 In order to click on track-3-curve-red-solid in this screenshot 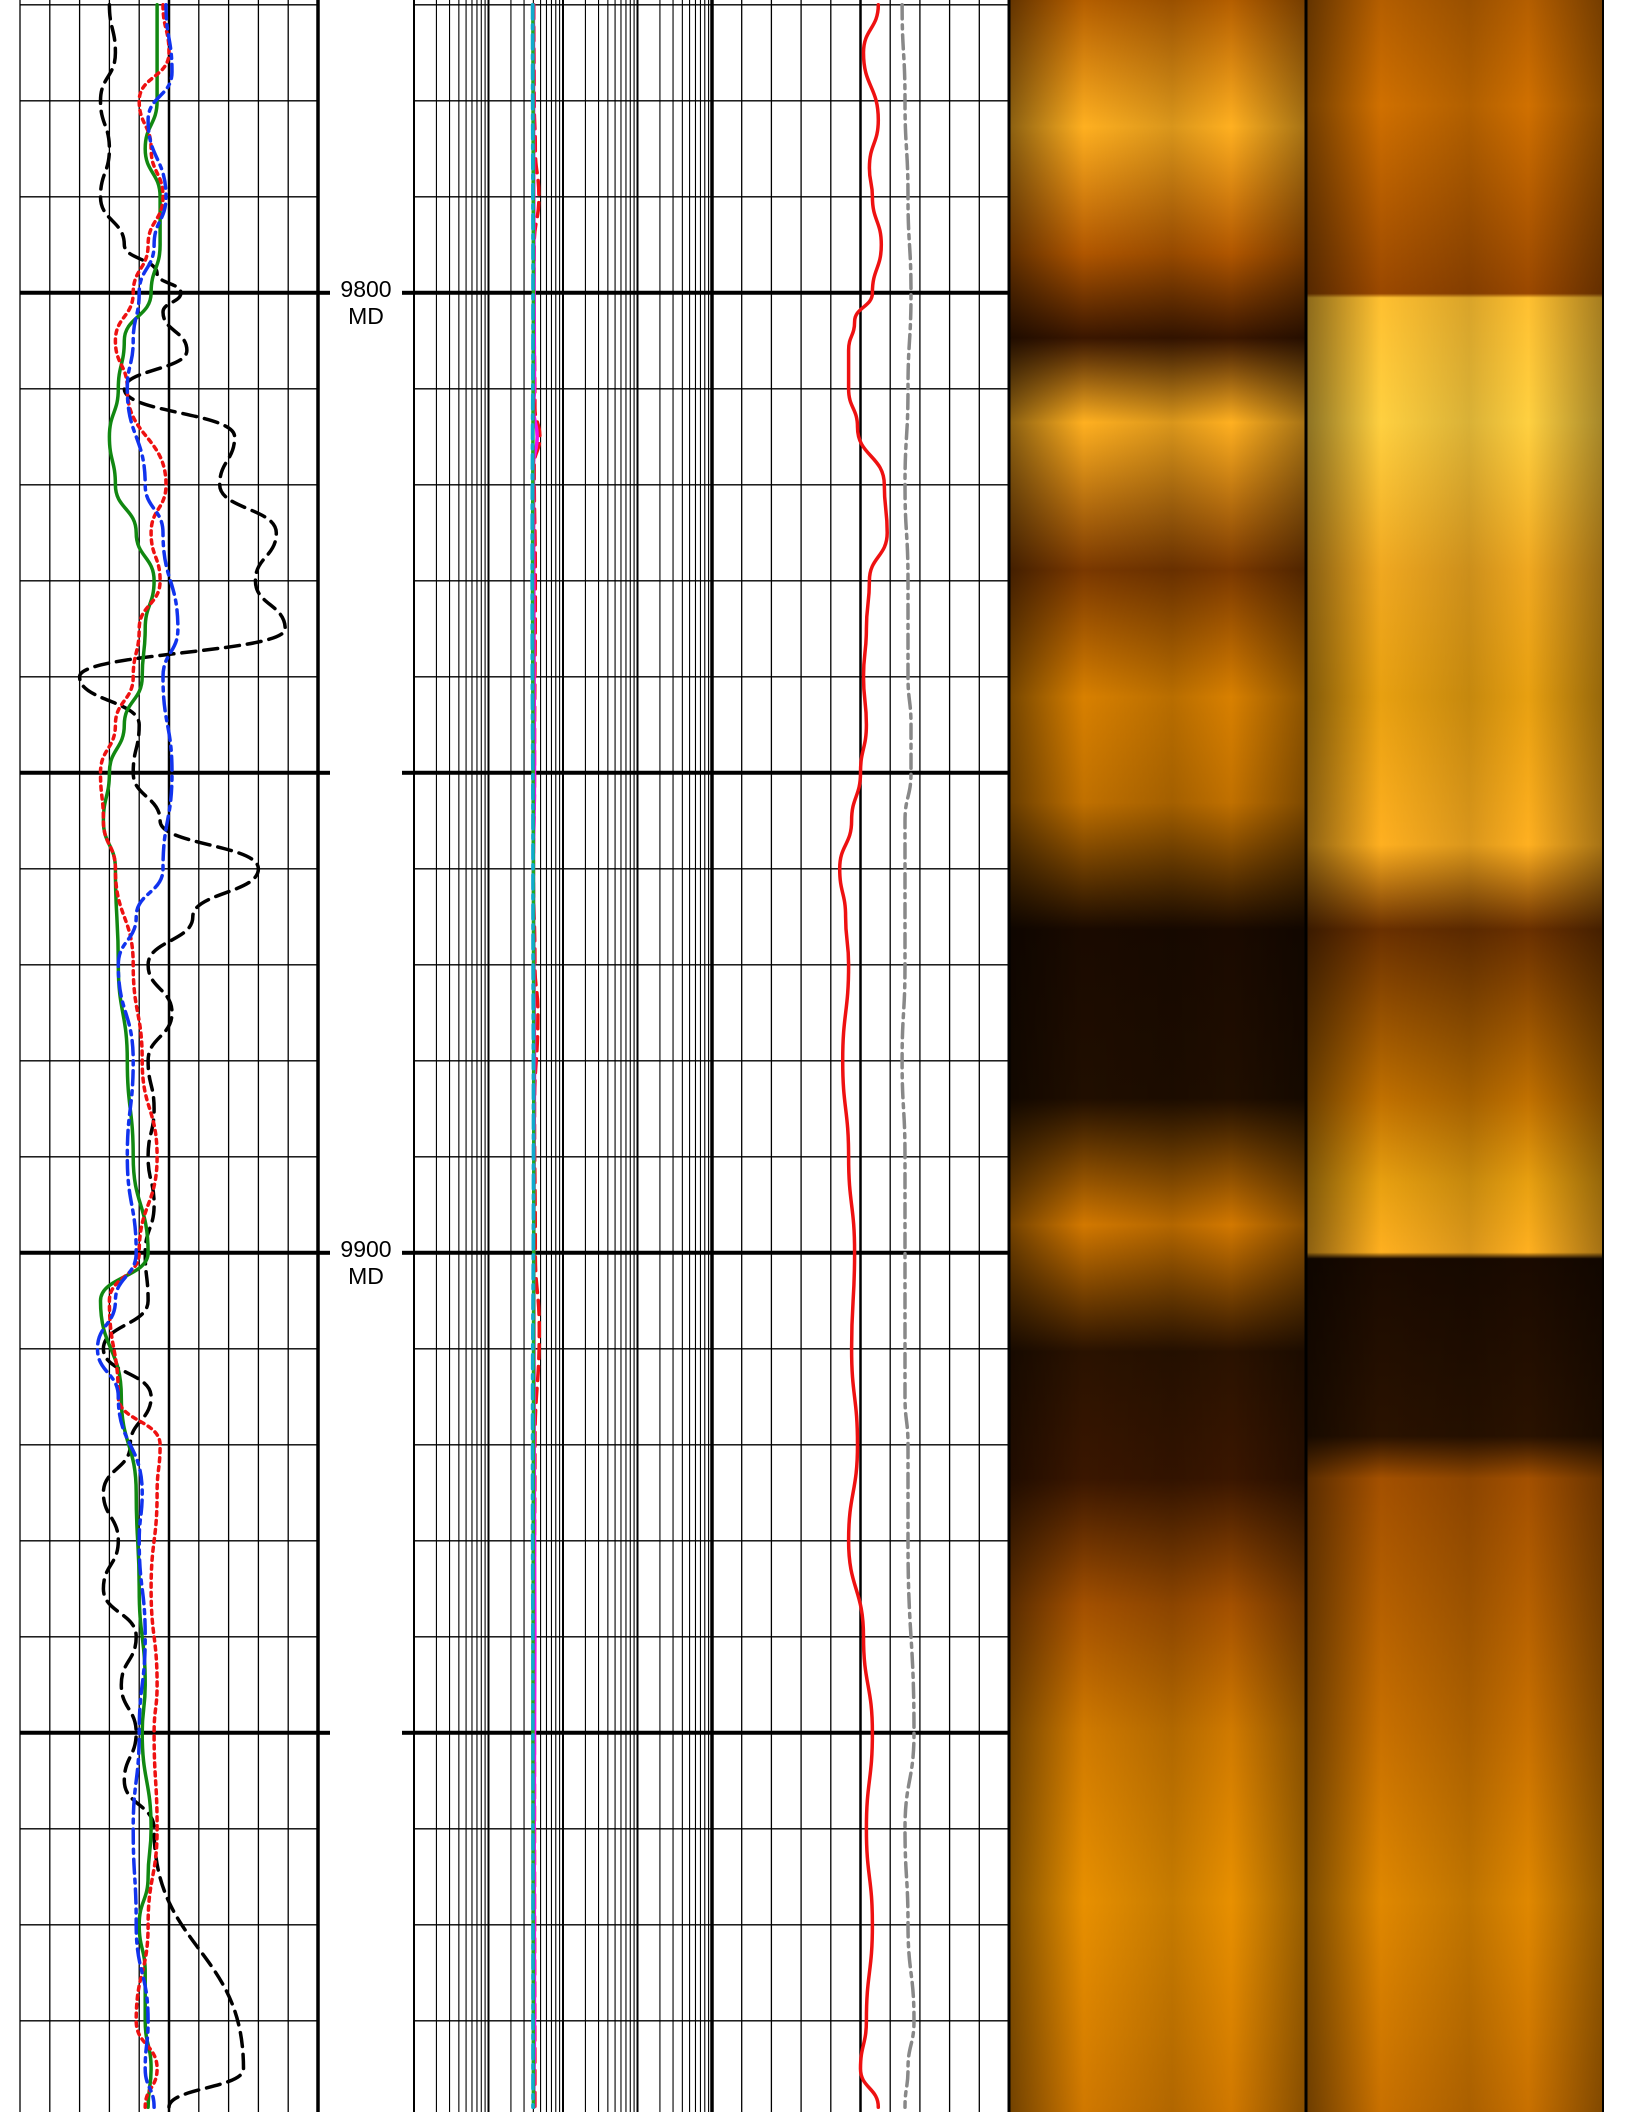, I will do `click(863, 1056)`.